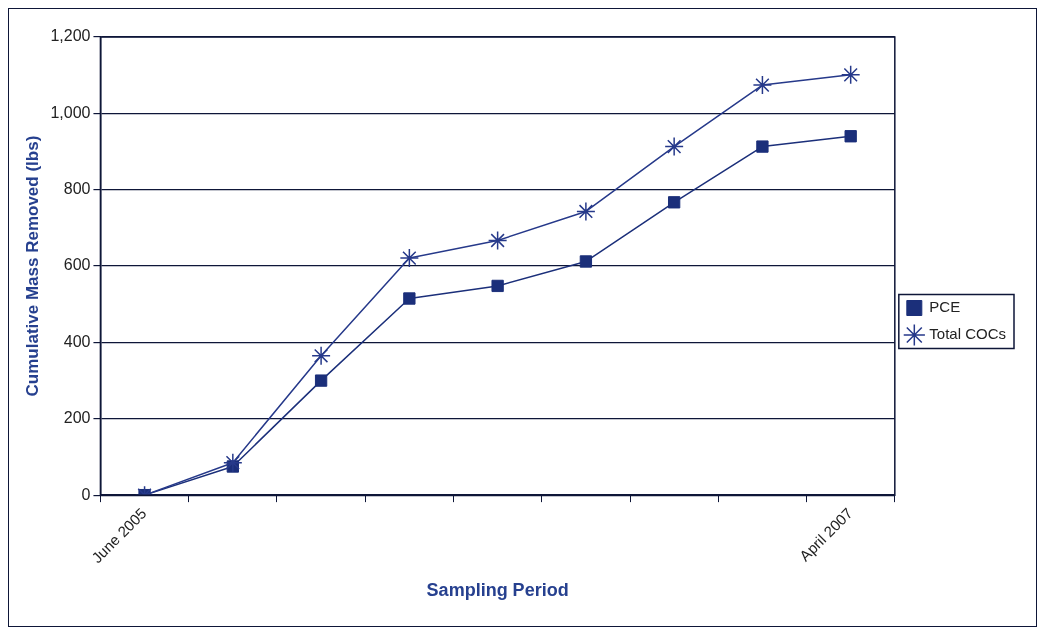 Image resolution: width=1047 pixels, height=637 pixels. Describe the element at coordinates (70, 36) in the screenshot. I see `y-tick-label: 1,200` at that location.